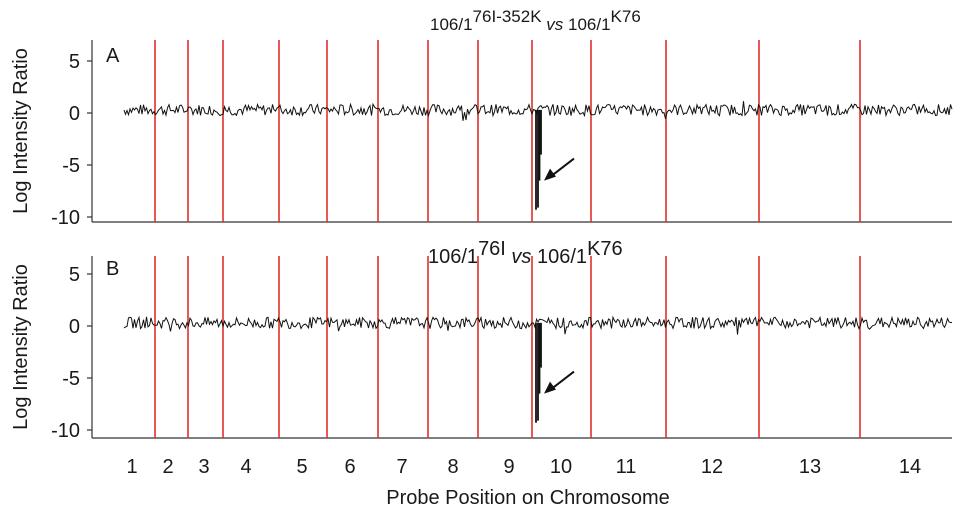  What do you see at coordinates (910, 467) in the screenshot?
I see `chromosome-label: 14` at bounding box center [910, 467].